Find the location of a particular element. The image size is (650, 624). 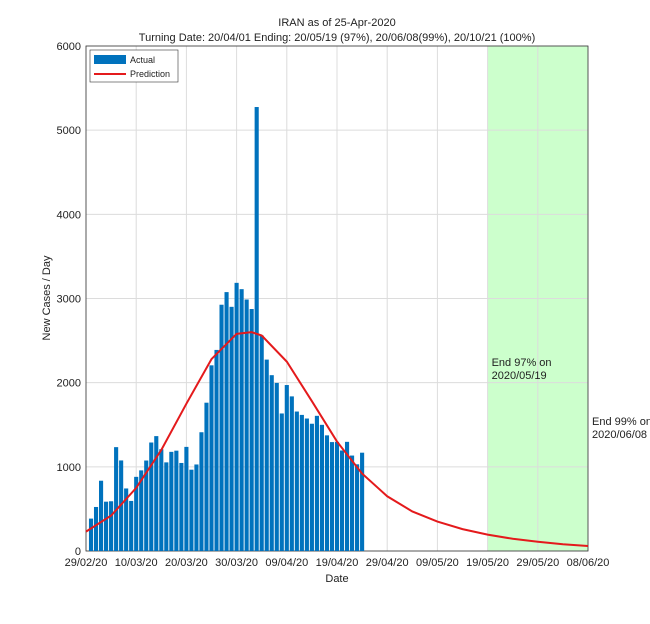

x-tick-label: 19/05/20 is located at coordinates (487, 563).